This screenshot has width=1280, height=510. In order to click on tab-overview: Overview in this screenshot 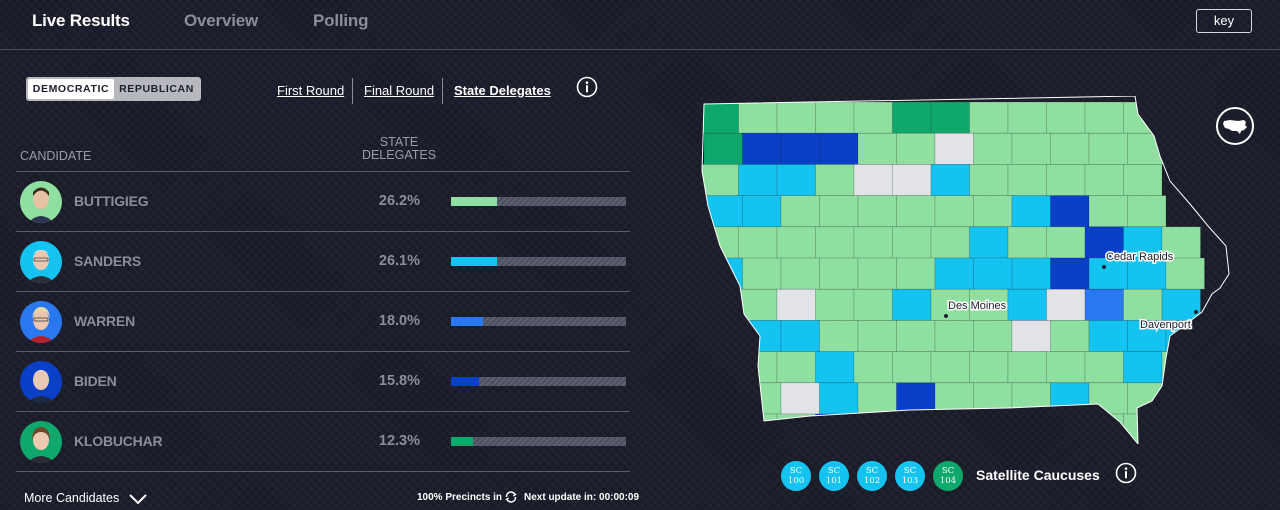, I will do `click(221, 20)`.